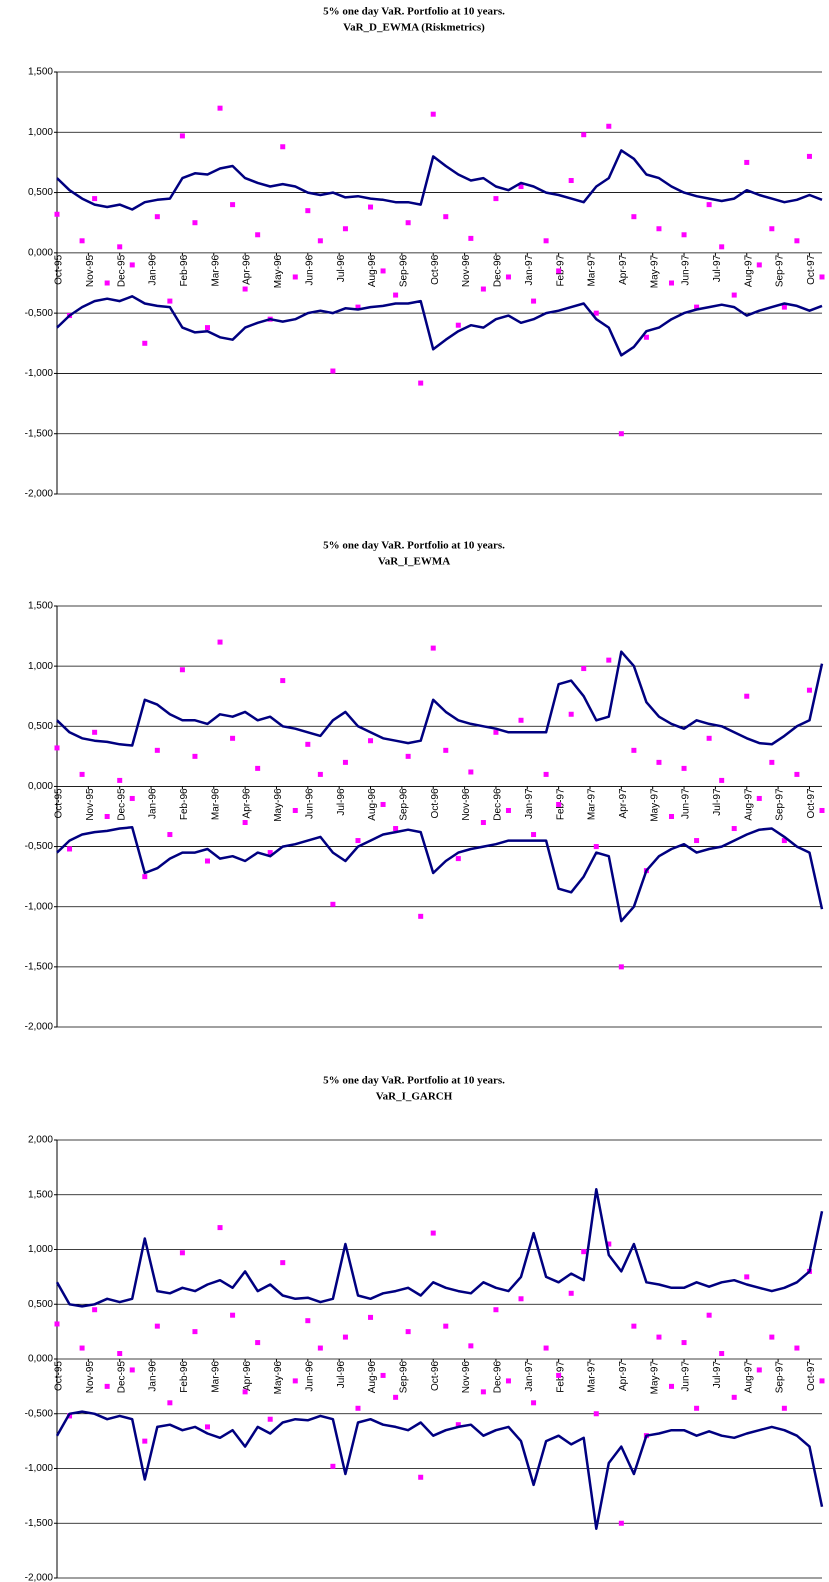 This screenshot has width=829, height=1582. What do you see at coordinates (40, 132) in the screenshot?
I see `y-tick-label: 1,000` at bounding box center [40, 132].